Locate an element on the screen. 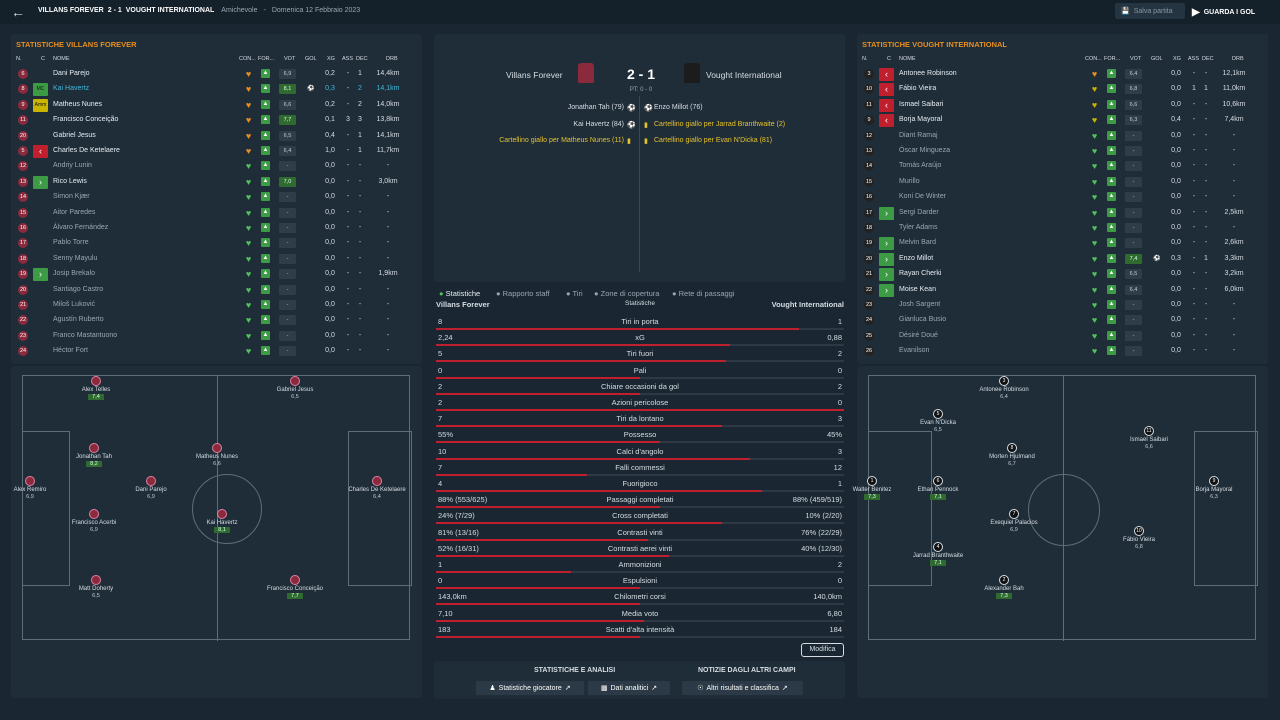  pitch-player: 9 Borja Mayoral 6,3 is located at coordinates (1214, 488).